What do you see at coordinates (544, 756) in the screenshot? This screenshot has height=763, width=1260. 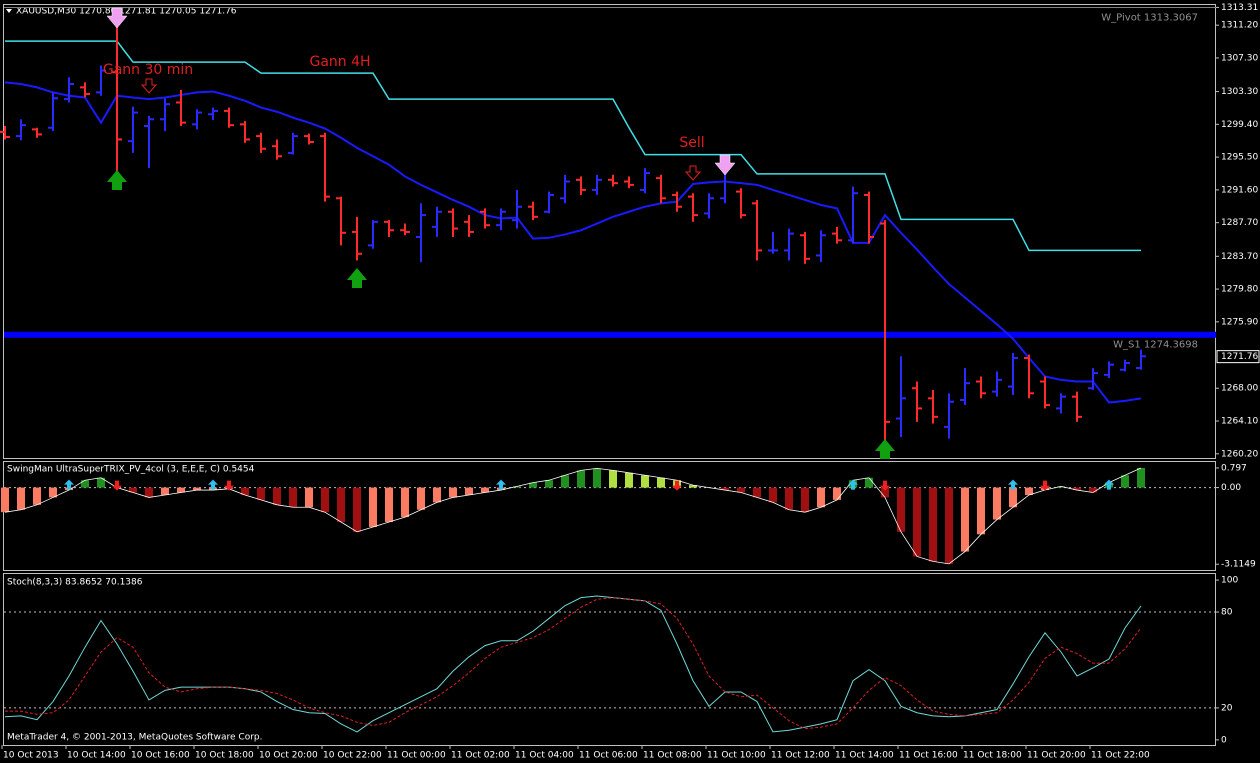 I see `x-tick-label: 11 Oct 04:00` at bounding box center [544, 756].